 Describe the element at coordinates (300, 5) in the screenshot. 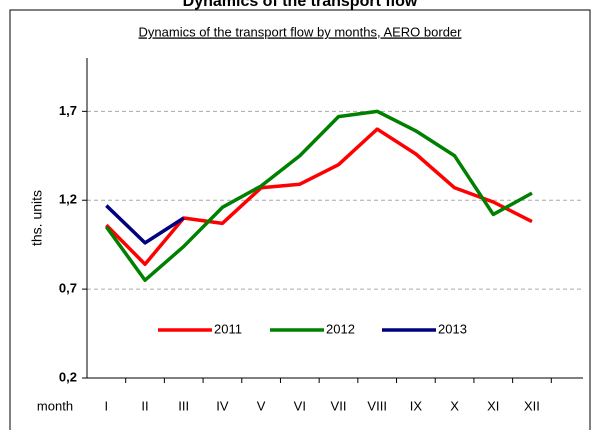

I see `chart-title: Dynamics of the transport flow` at that location.